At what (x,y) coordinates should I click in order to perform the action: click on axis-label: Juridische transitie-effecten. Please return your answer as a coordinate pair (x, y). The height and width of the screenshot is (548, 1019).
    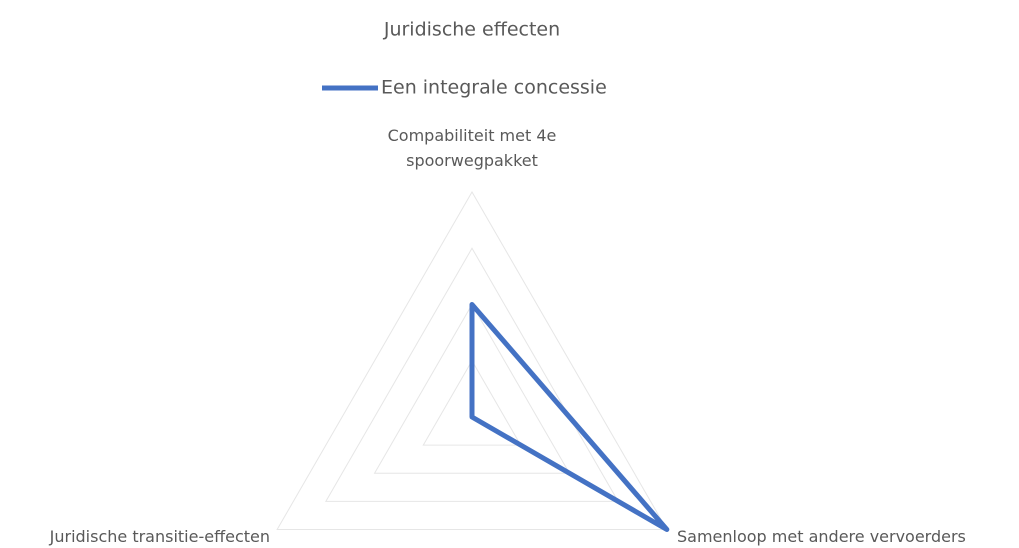
    Looking at the image, I should click on (159, 536).